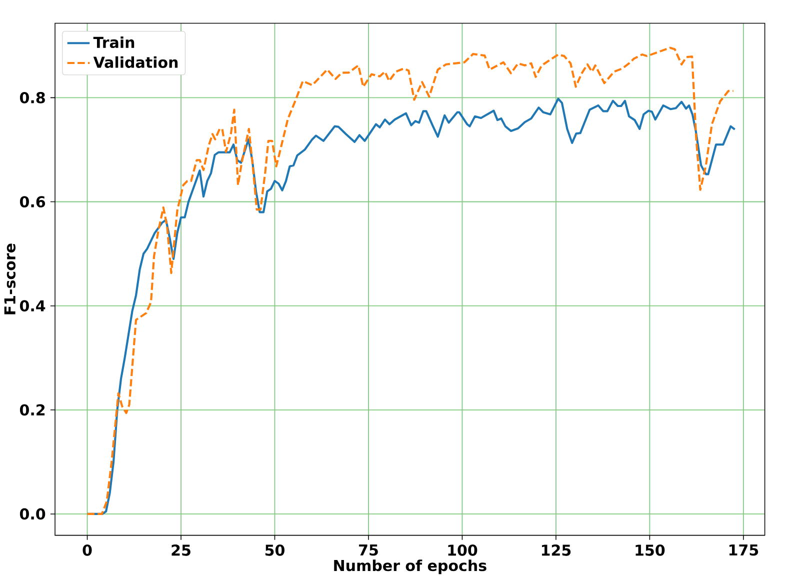 The width and height of the screenshot is (799, 578). What do you see at coordinates (368, 550) in the screenshot?
I see `x-tick-label: 75` at bounding box center [368, 550].